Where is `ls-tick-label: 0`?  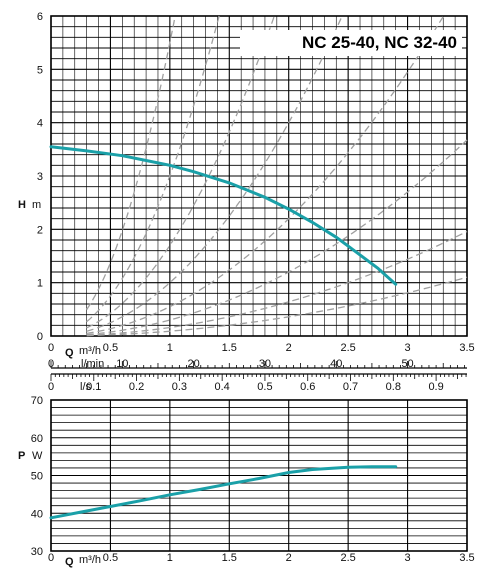
ls-tick-label: 0 is located at coordinates (51, 387).